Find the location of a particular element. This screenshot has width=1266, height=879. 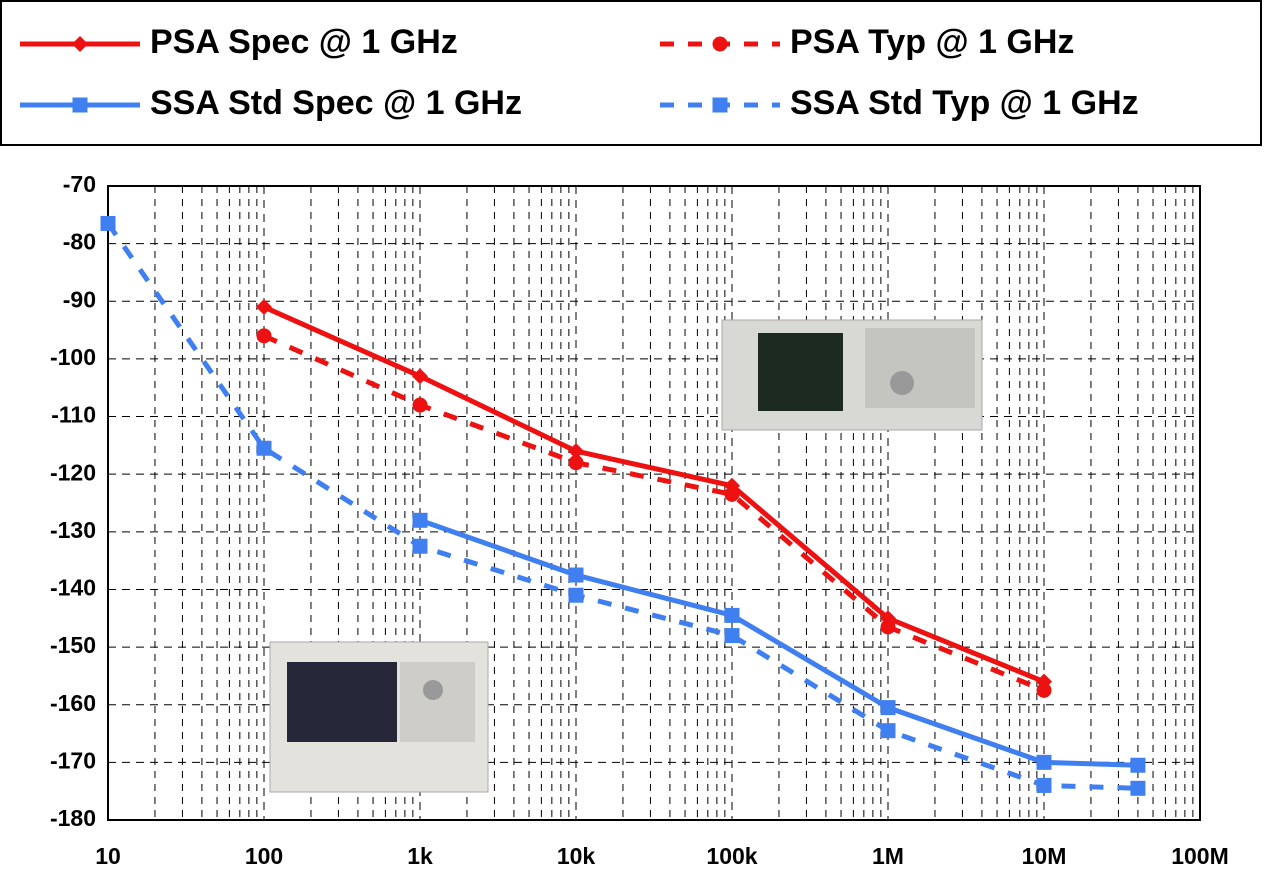

instrument-photo-ssa is located at coordinates (379, 717).